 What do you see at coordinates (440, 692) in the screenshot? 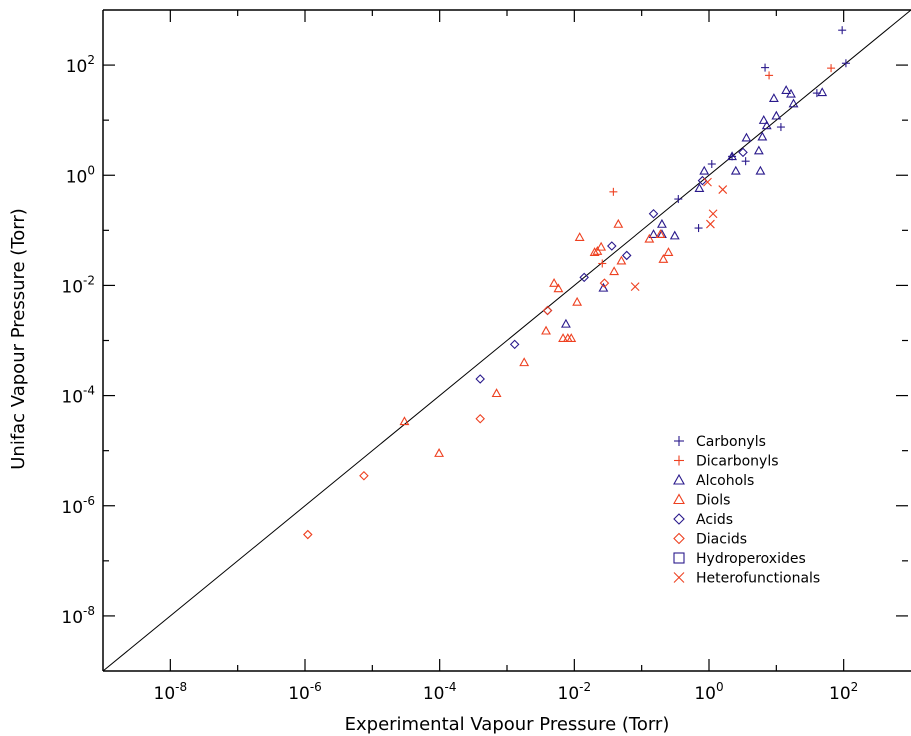
I see `x-tick-label: 10⁻⁴` at bounding box center [440, 692].